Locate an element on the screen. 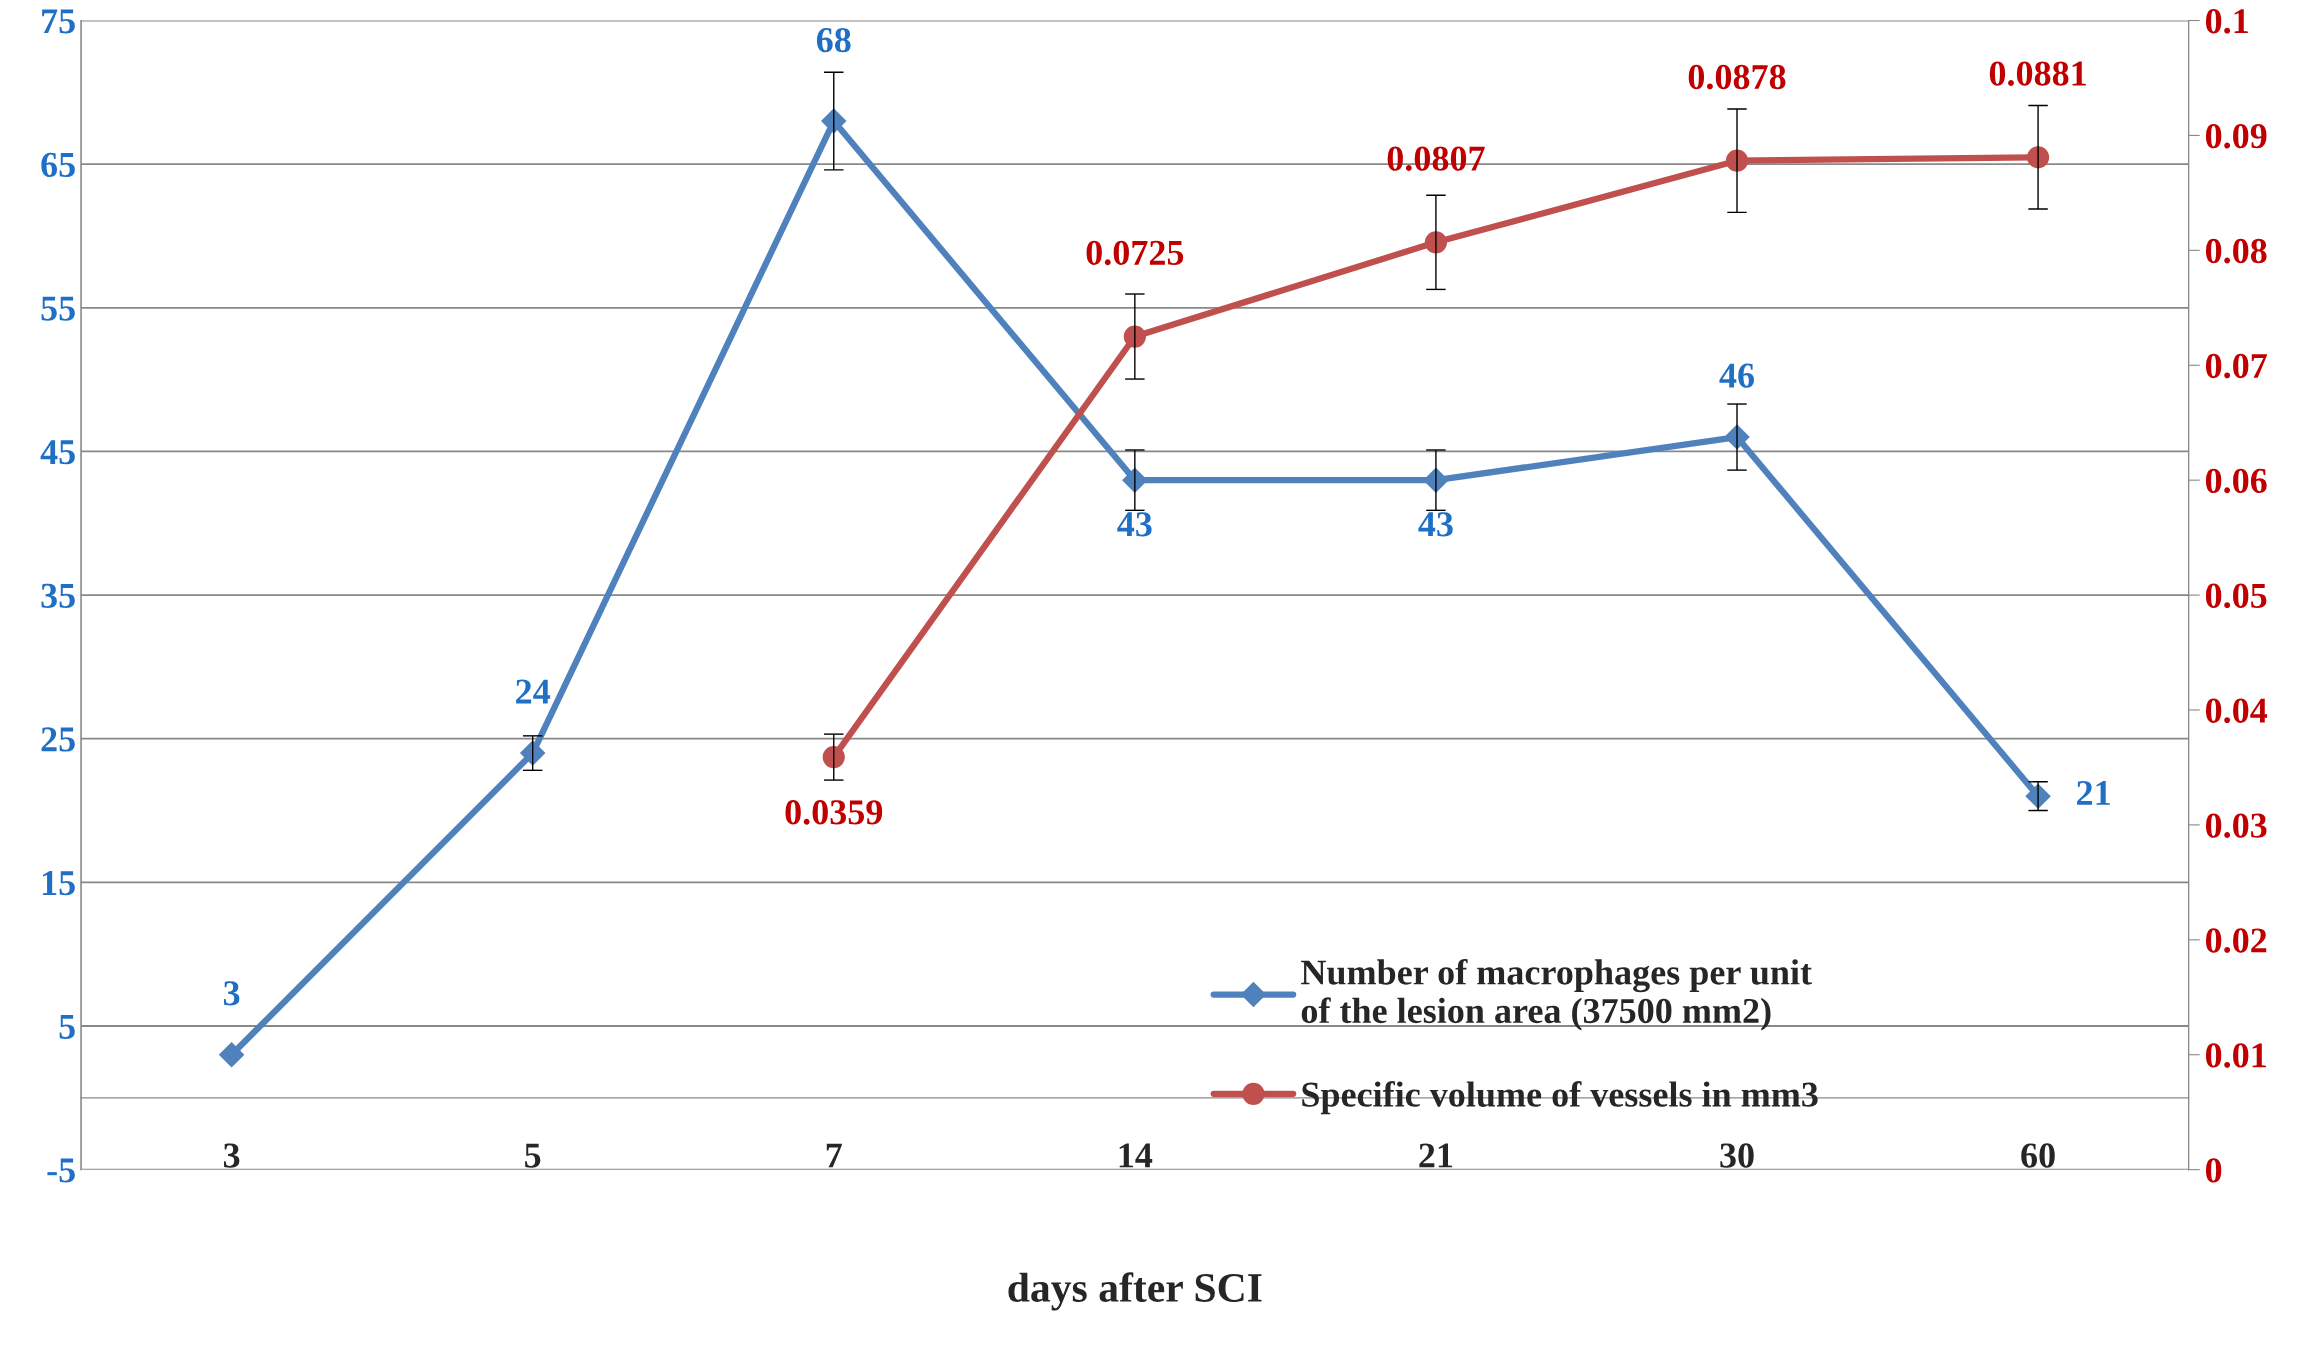  x-tick-label: 60 is located at coordinates (2038, 1155).